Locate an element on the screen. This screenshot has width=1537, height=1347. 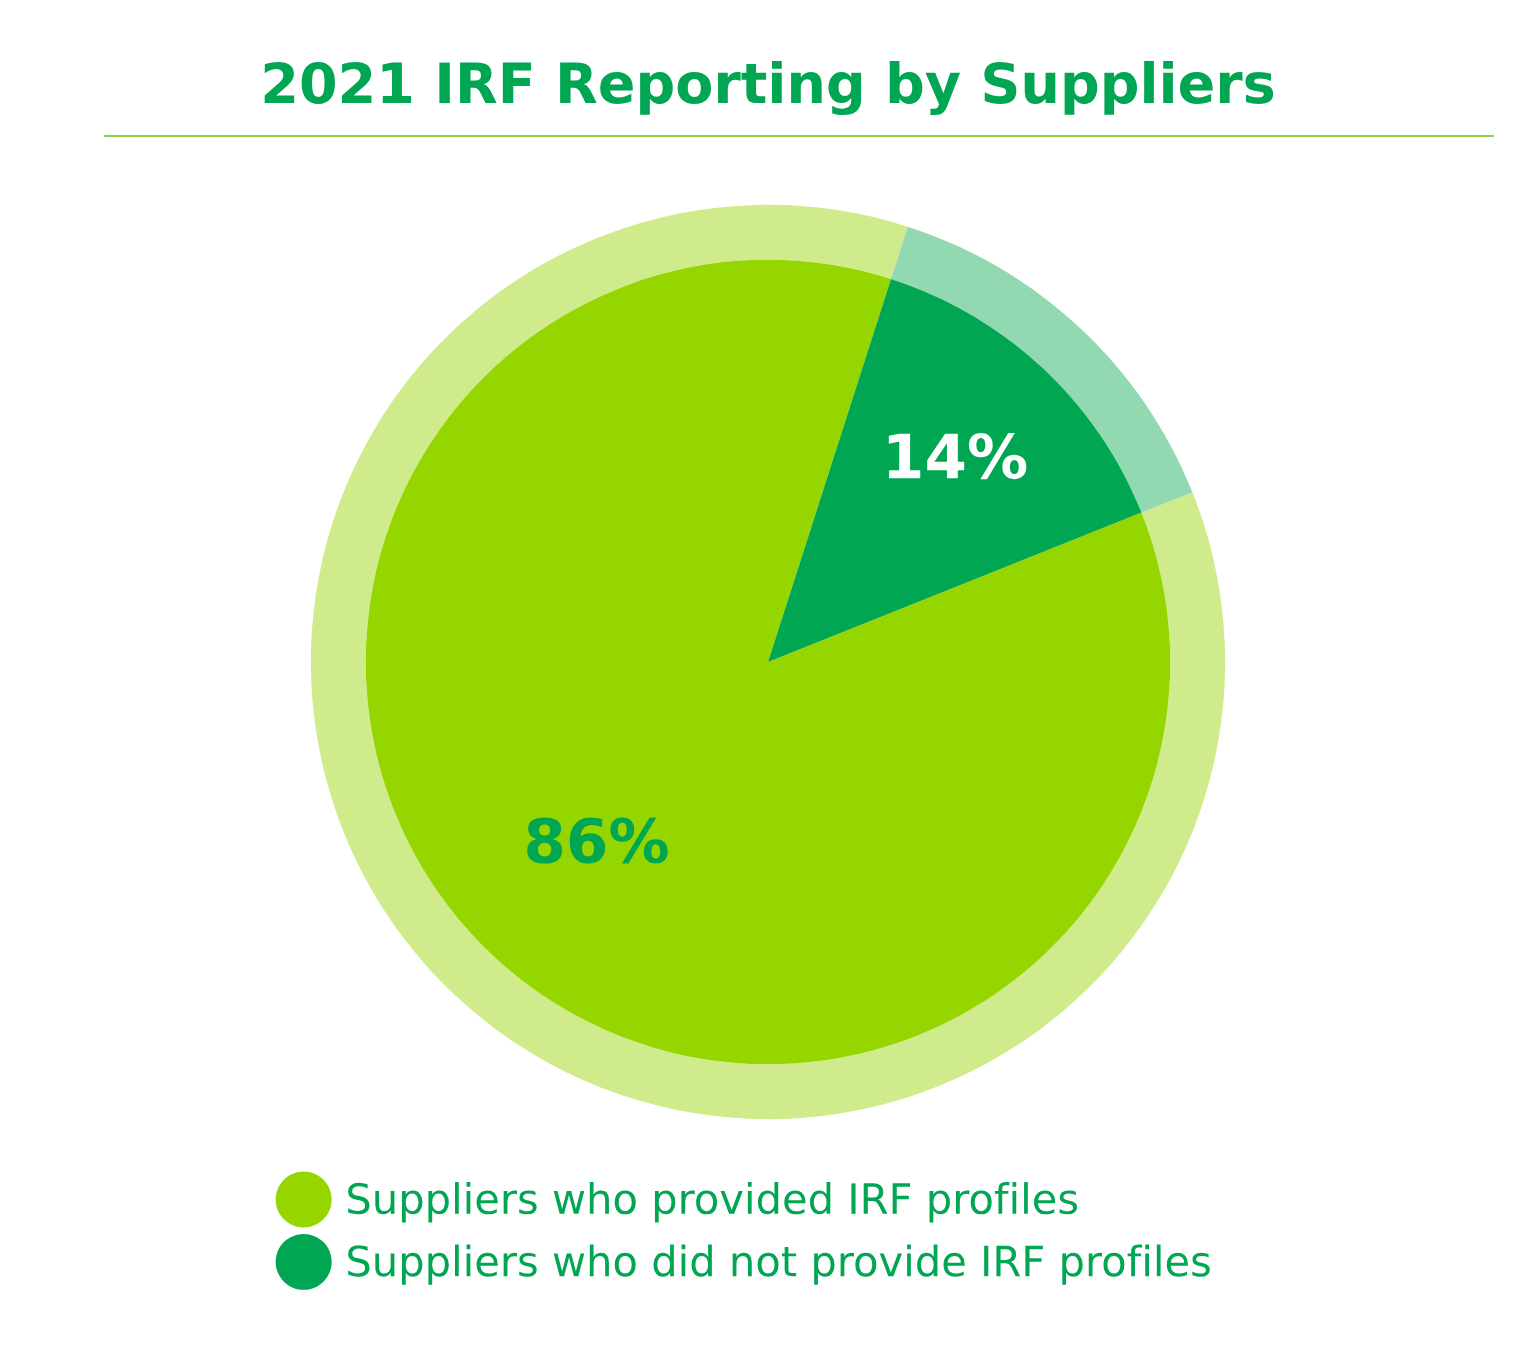
data-label: 86% is located at coordinates (597, 840).